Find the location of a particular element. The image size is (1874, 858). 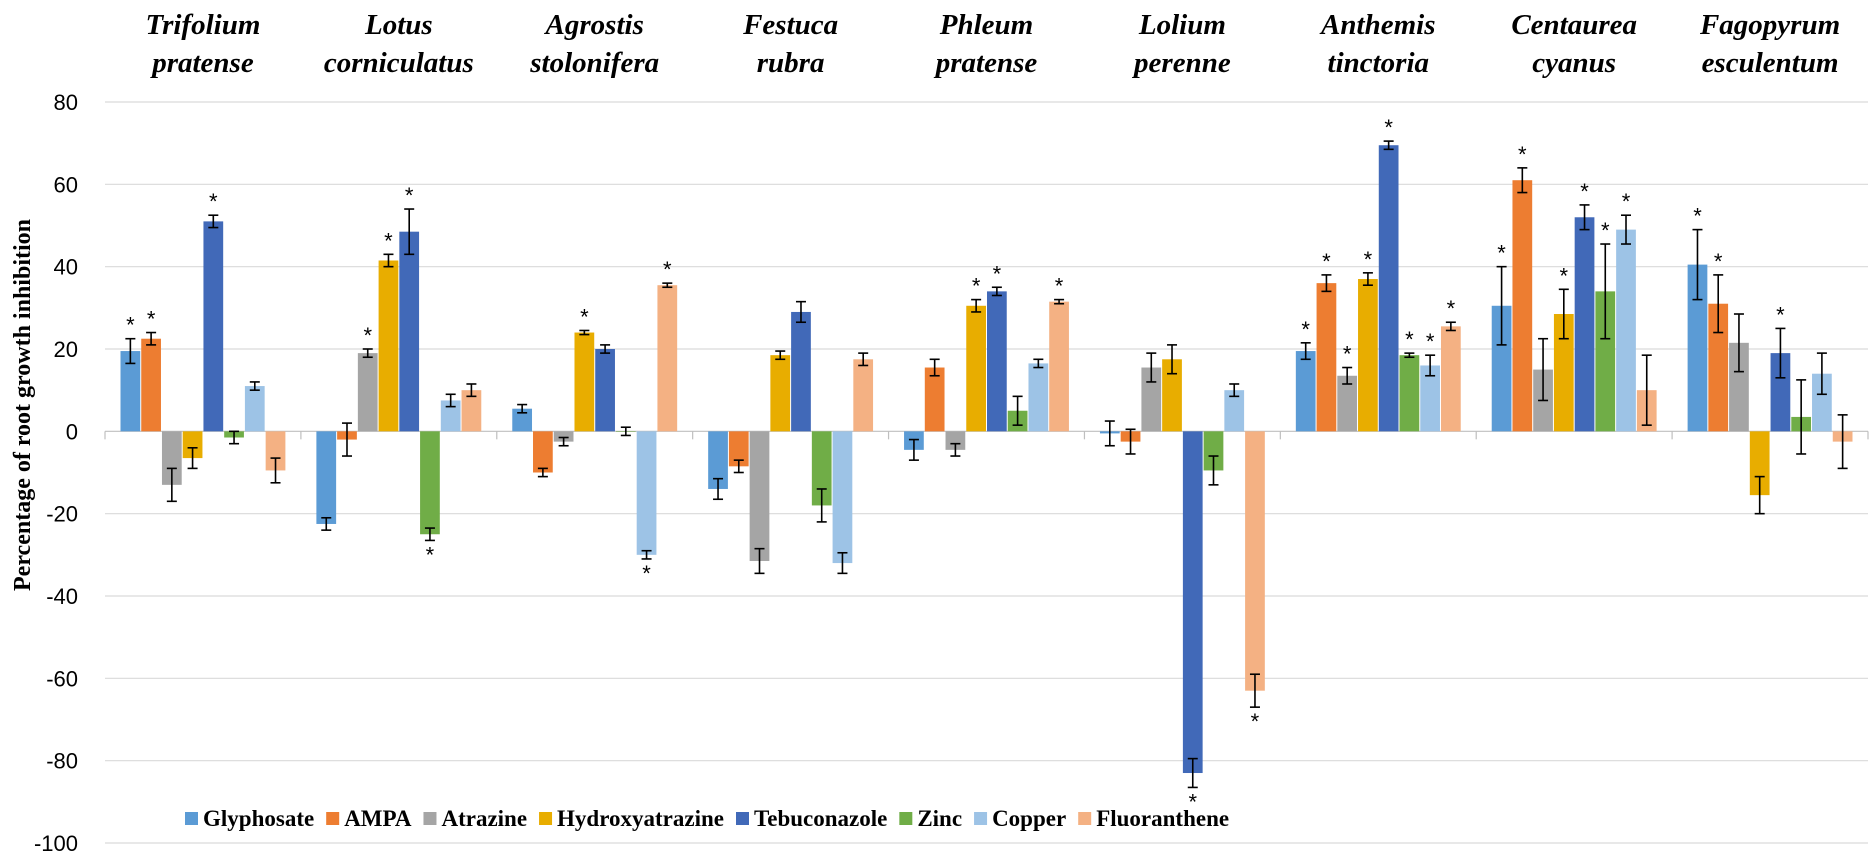

y-tick-labels: 80 60 40 20 0 -20 -40 -60 -80 -100 is located at coordinates (56, 473).